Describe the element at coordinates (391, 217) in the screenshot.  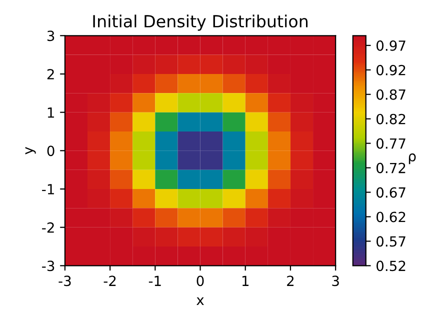
I see `color-bar-label: 0.62` at that location.